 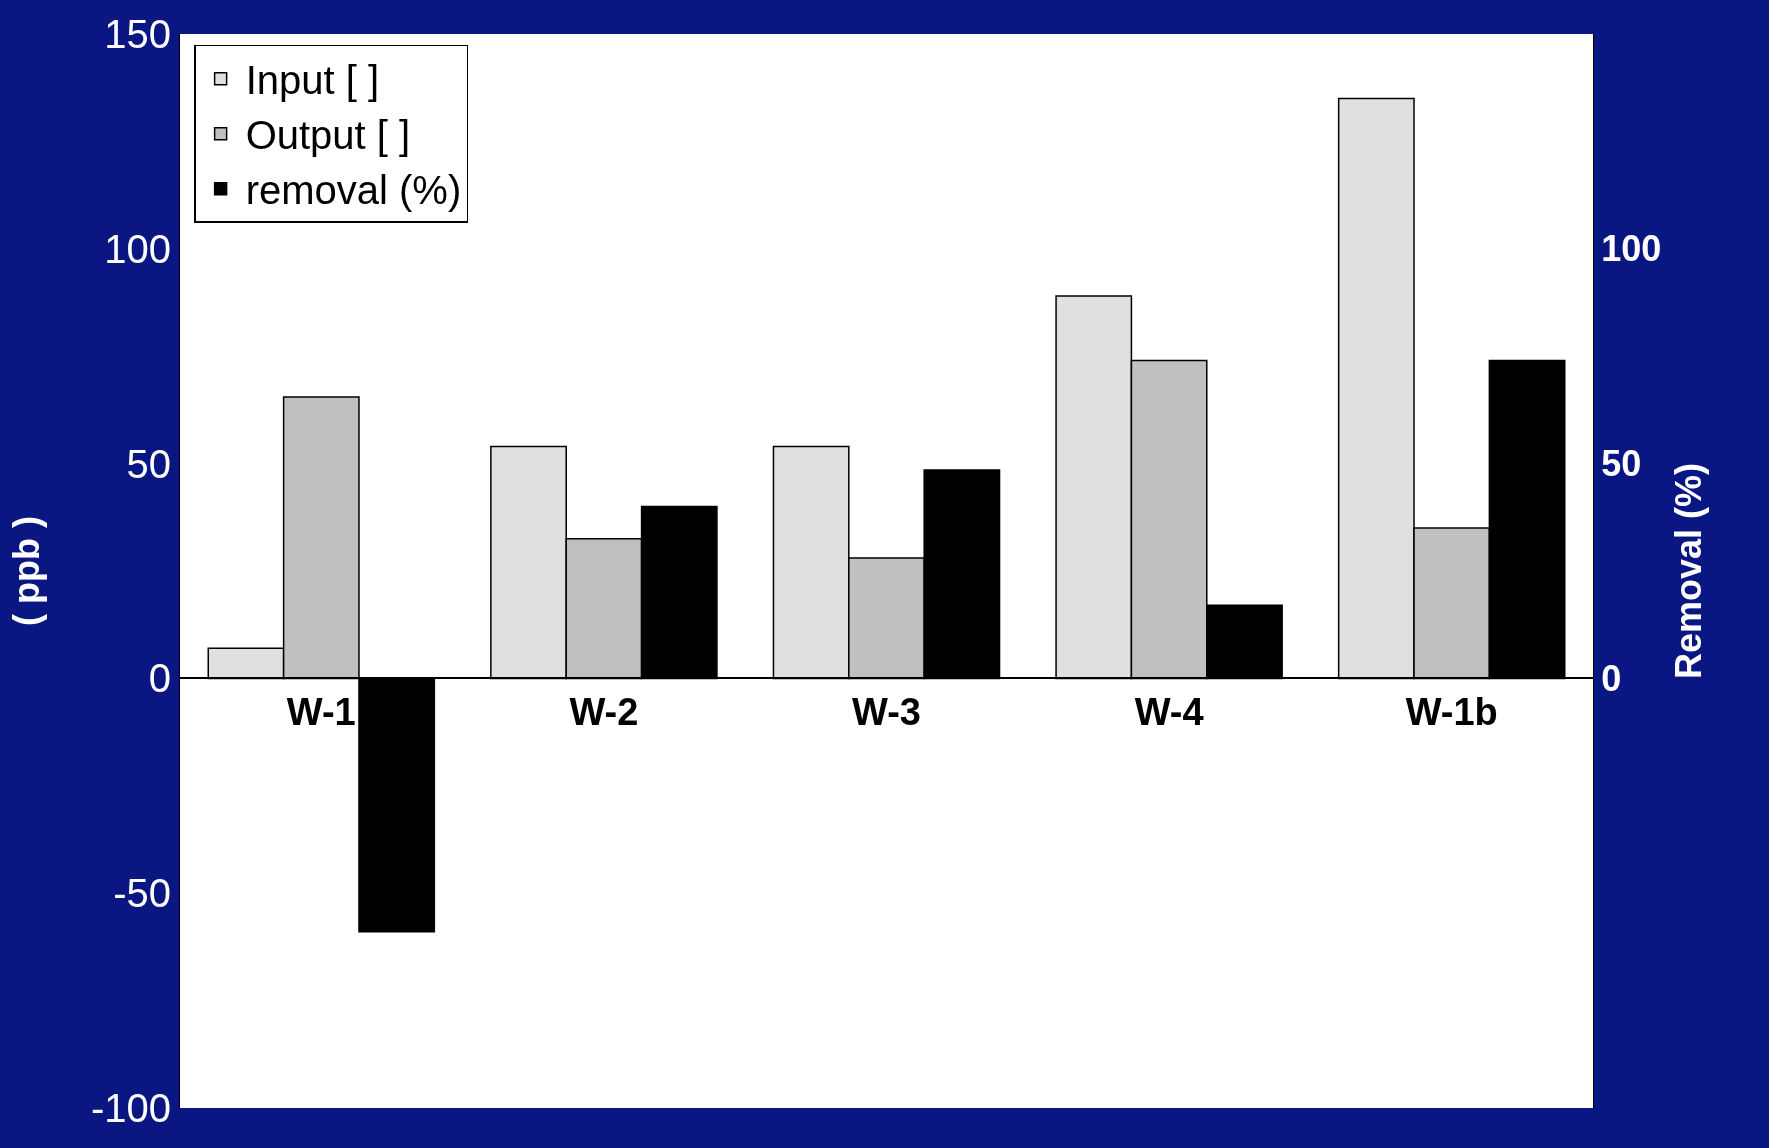 I want to click on x-tick-label: W-1, so click(x=321, y=711).